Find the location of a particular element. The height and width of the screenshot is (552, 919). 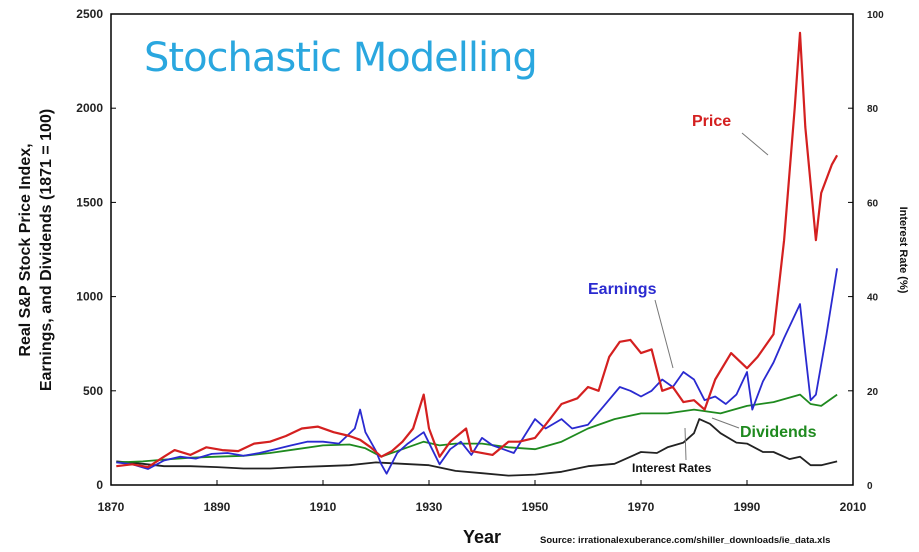

x-tick-label: 1990 is located at coordinates (747, 507).